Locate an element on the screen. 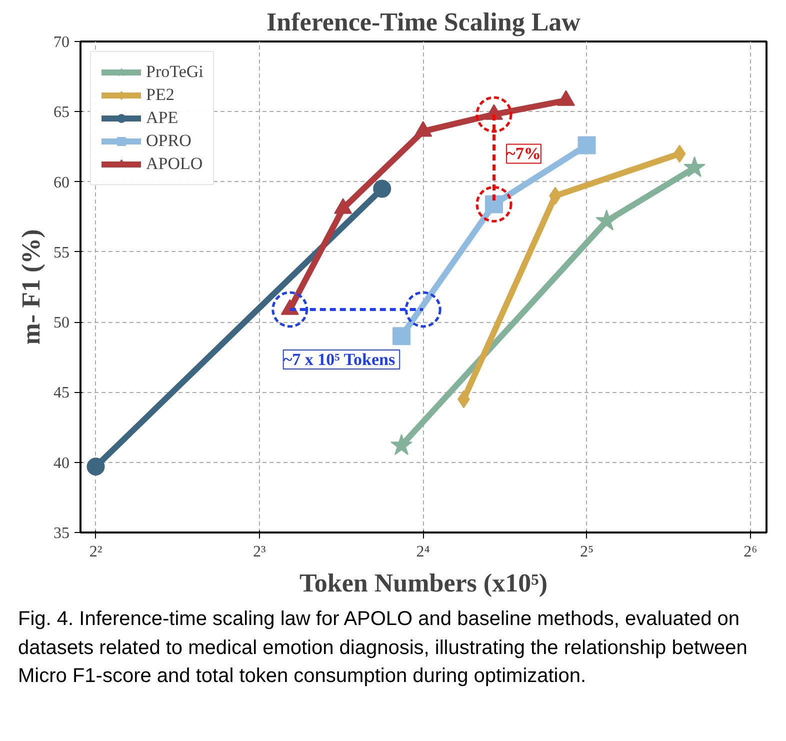 This screenshot has width=786, height=741. annotation: ~7% is located at coordinates (523, 154).